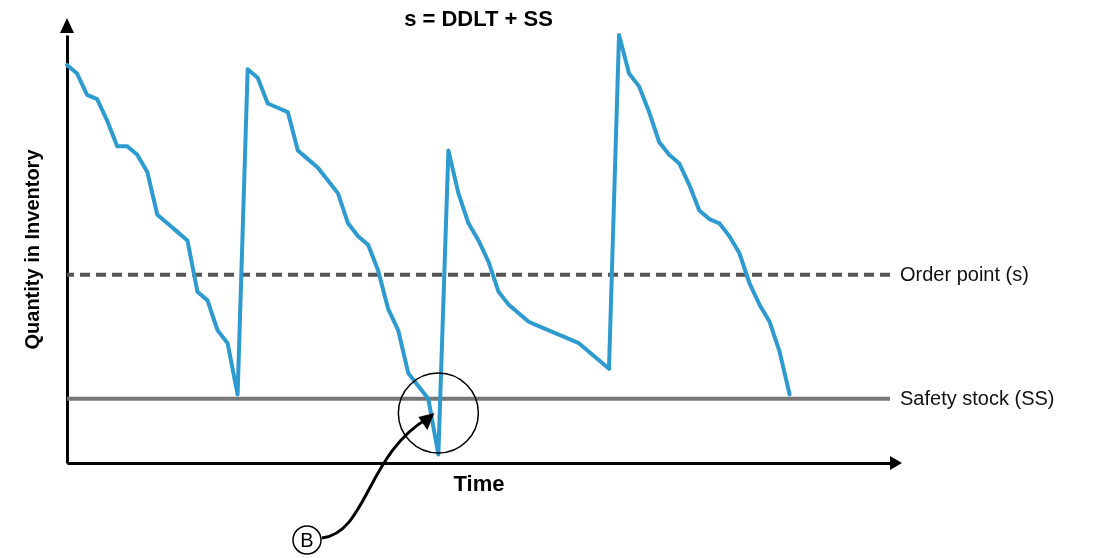 The image size is (1112, 558). I want to click on y-axis-title: Quantity in Inventory, so click(31, 249).